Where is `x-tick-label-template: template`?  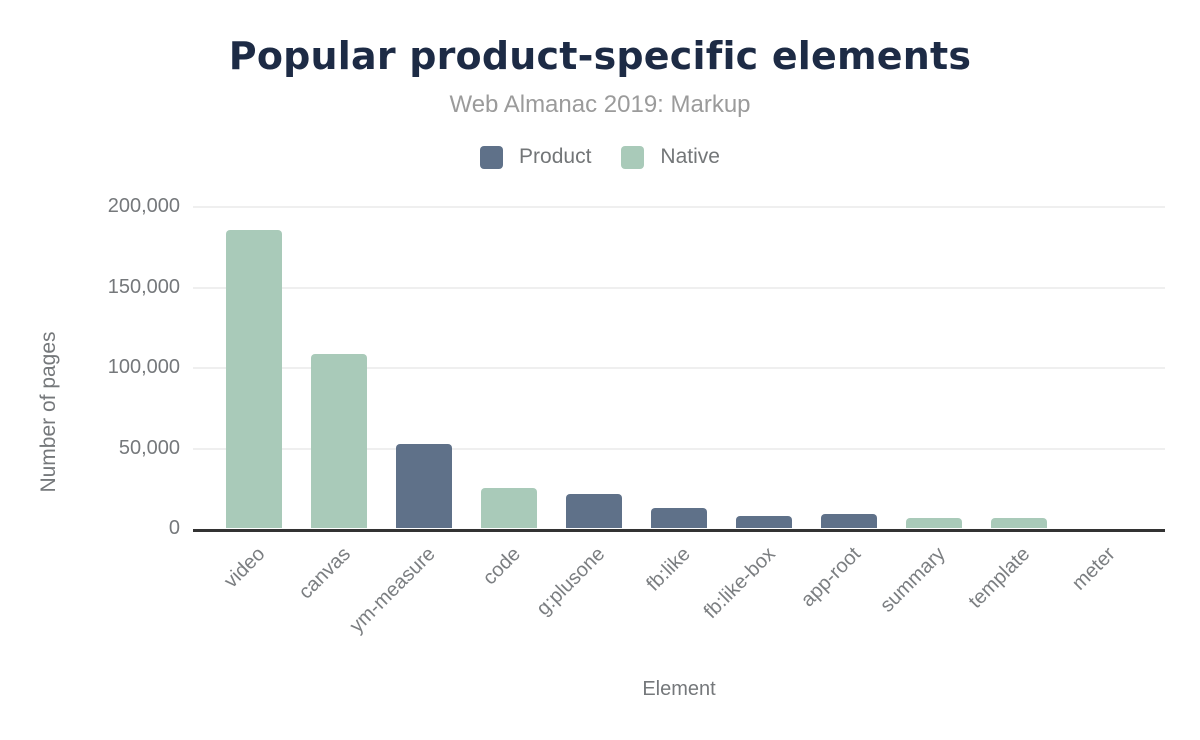 x-tick-label-template: template is located at coordinates (999, 578).